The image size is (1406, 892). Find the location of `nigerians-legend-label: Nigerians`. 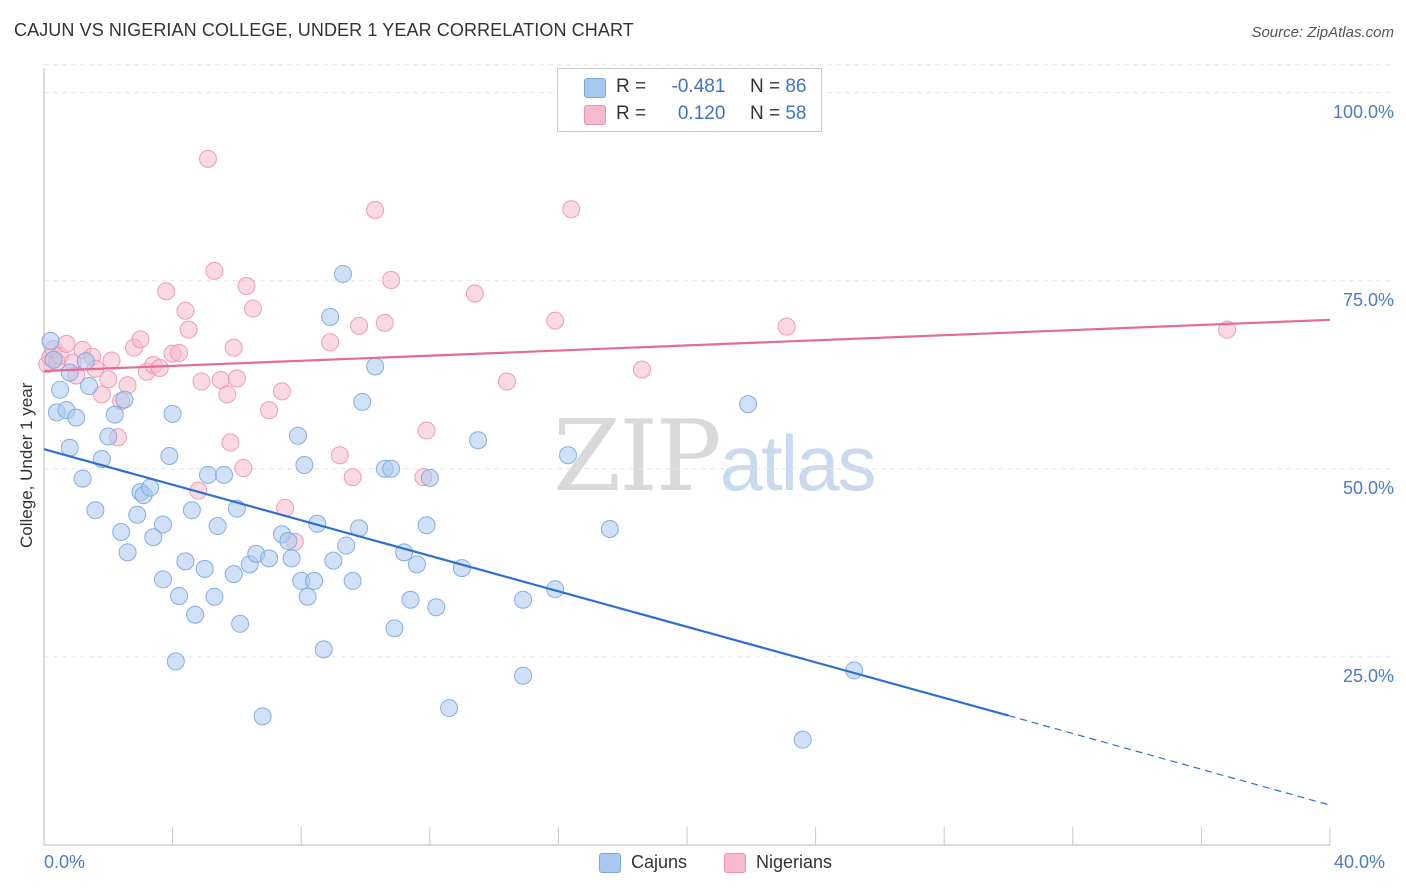

nigerians-legend-label: Nigerians is located at coordinates (794, 862).